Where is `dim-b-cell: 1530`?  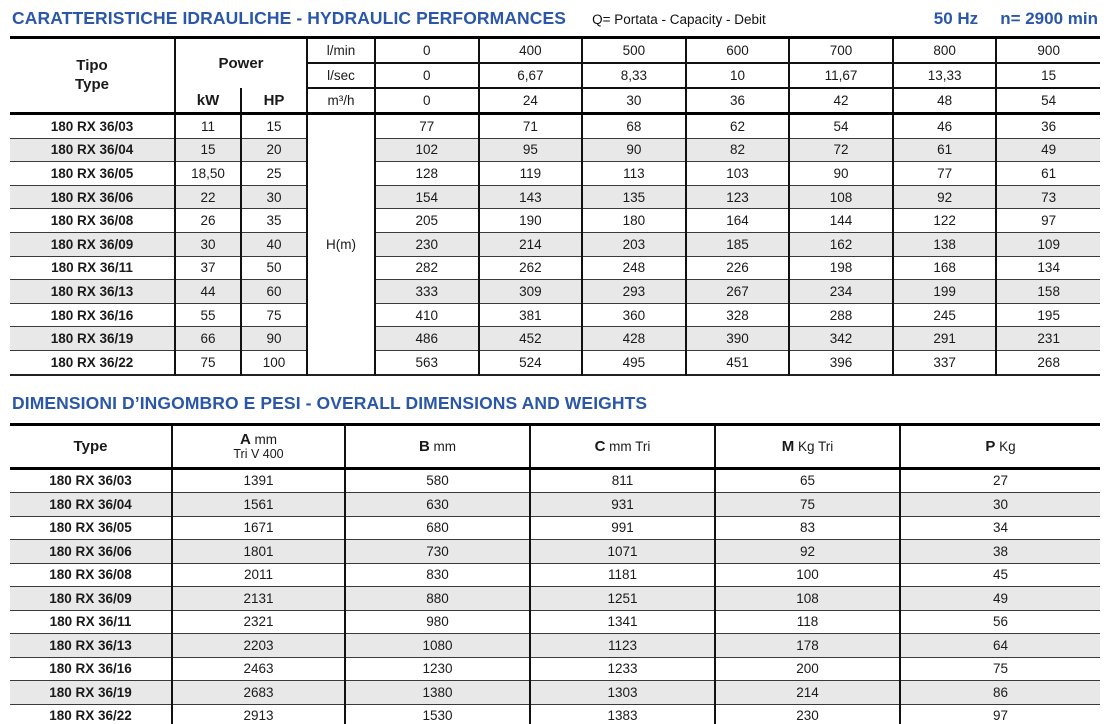 dim-b-cell: 1530 is located at coordinates (437, 714).